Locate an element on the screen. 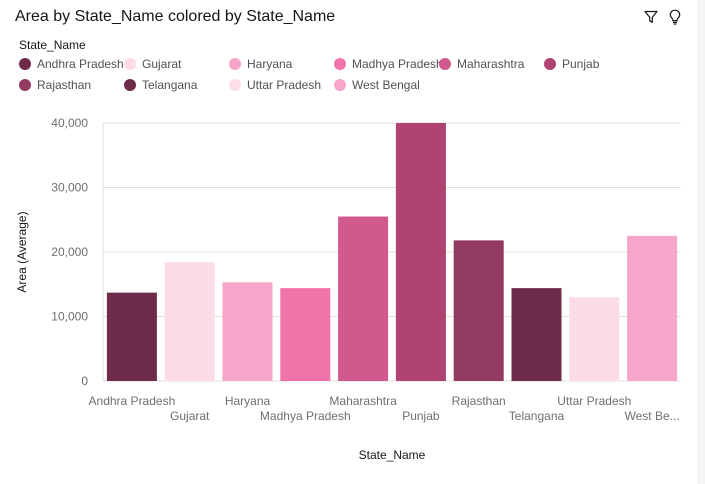 The width and height of the screenshot is (705, 484). legend-item: Telangana is located at coordinates (160, 85).